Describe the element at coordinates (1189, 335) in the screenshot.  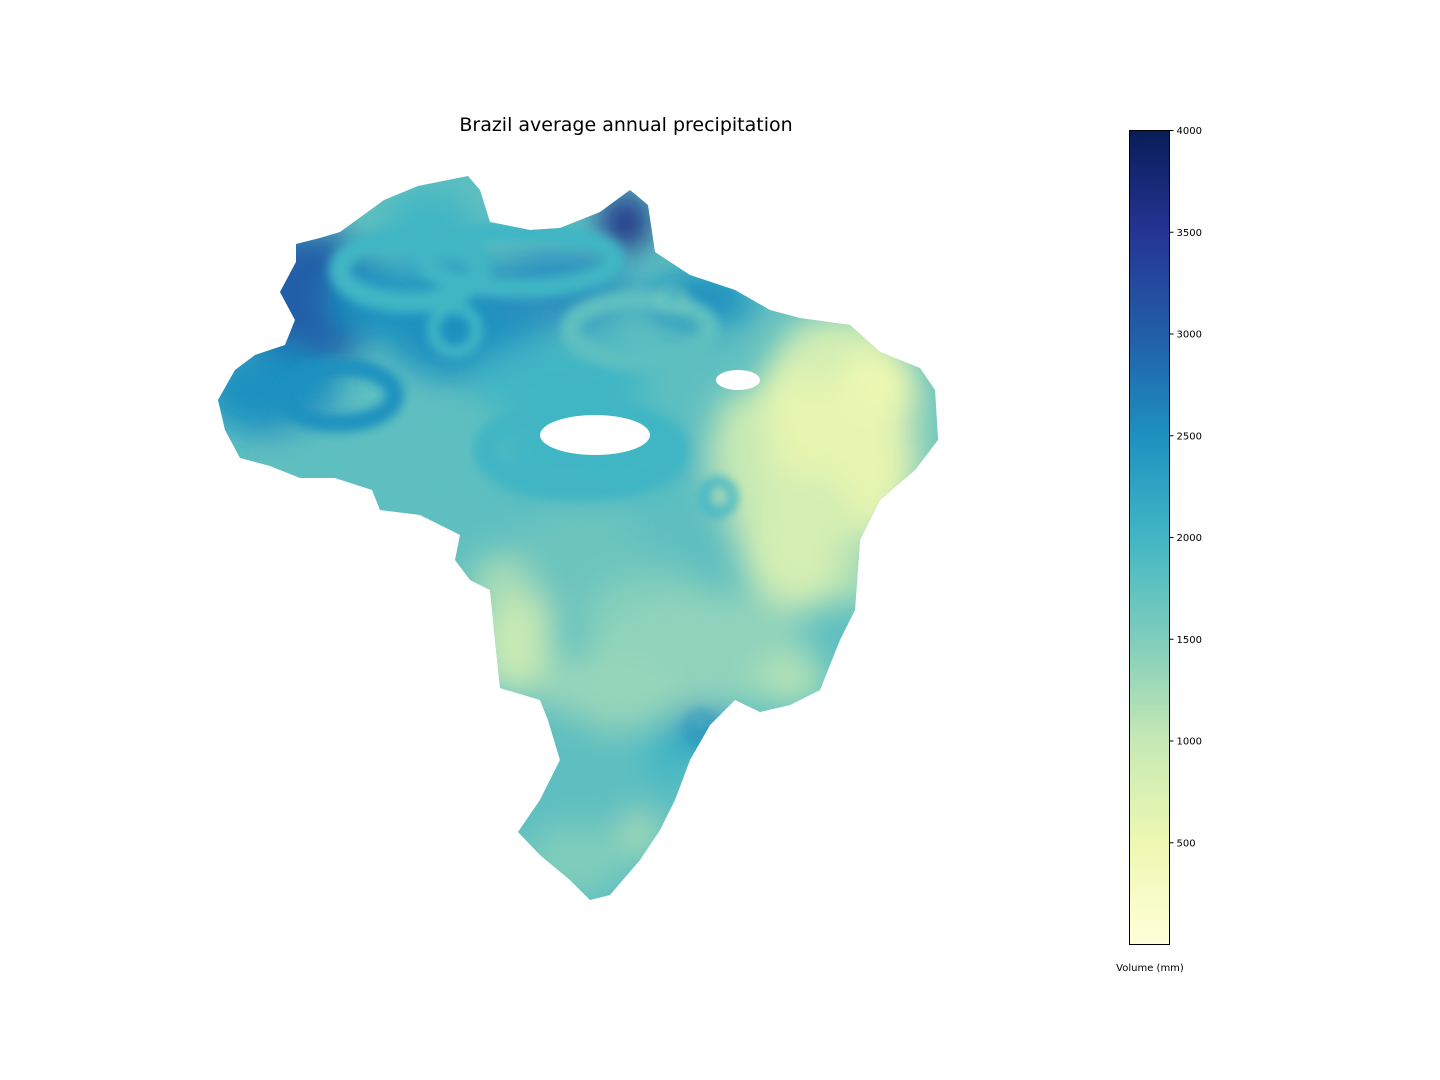
I see `colorbar-tick-label: 3000` at that location.